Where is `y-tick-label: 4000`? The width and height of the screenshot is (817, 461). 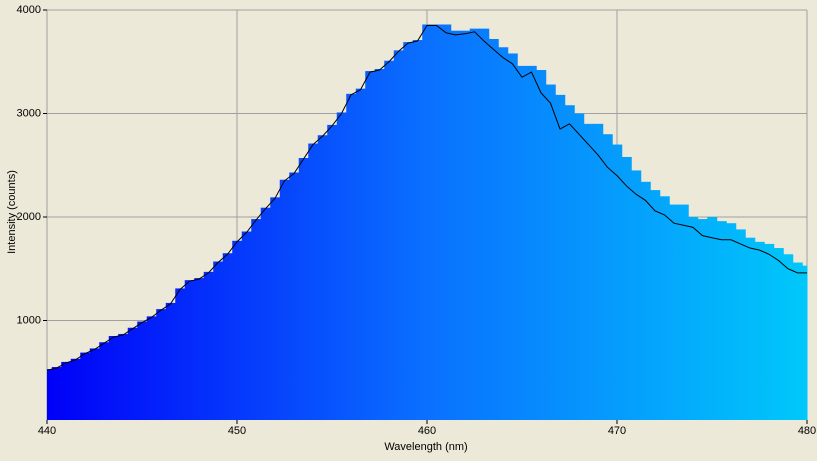 y-tick-label: 4000 is located at coordinates (29, 10).